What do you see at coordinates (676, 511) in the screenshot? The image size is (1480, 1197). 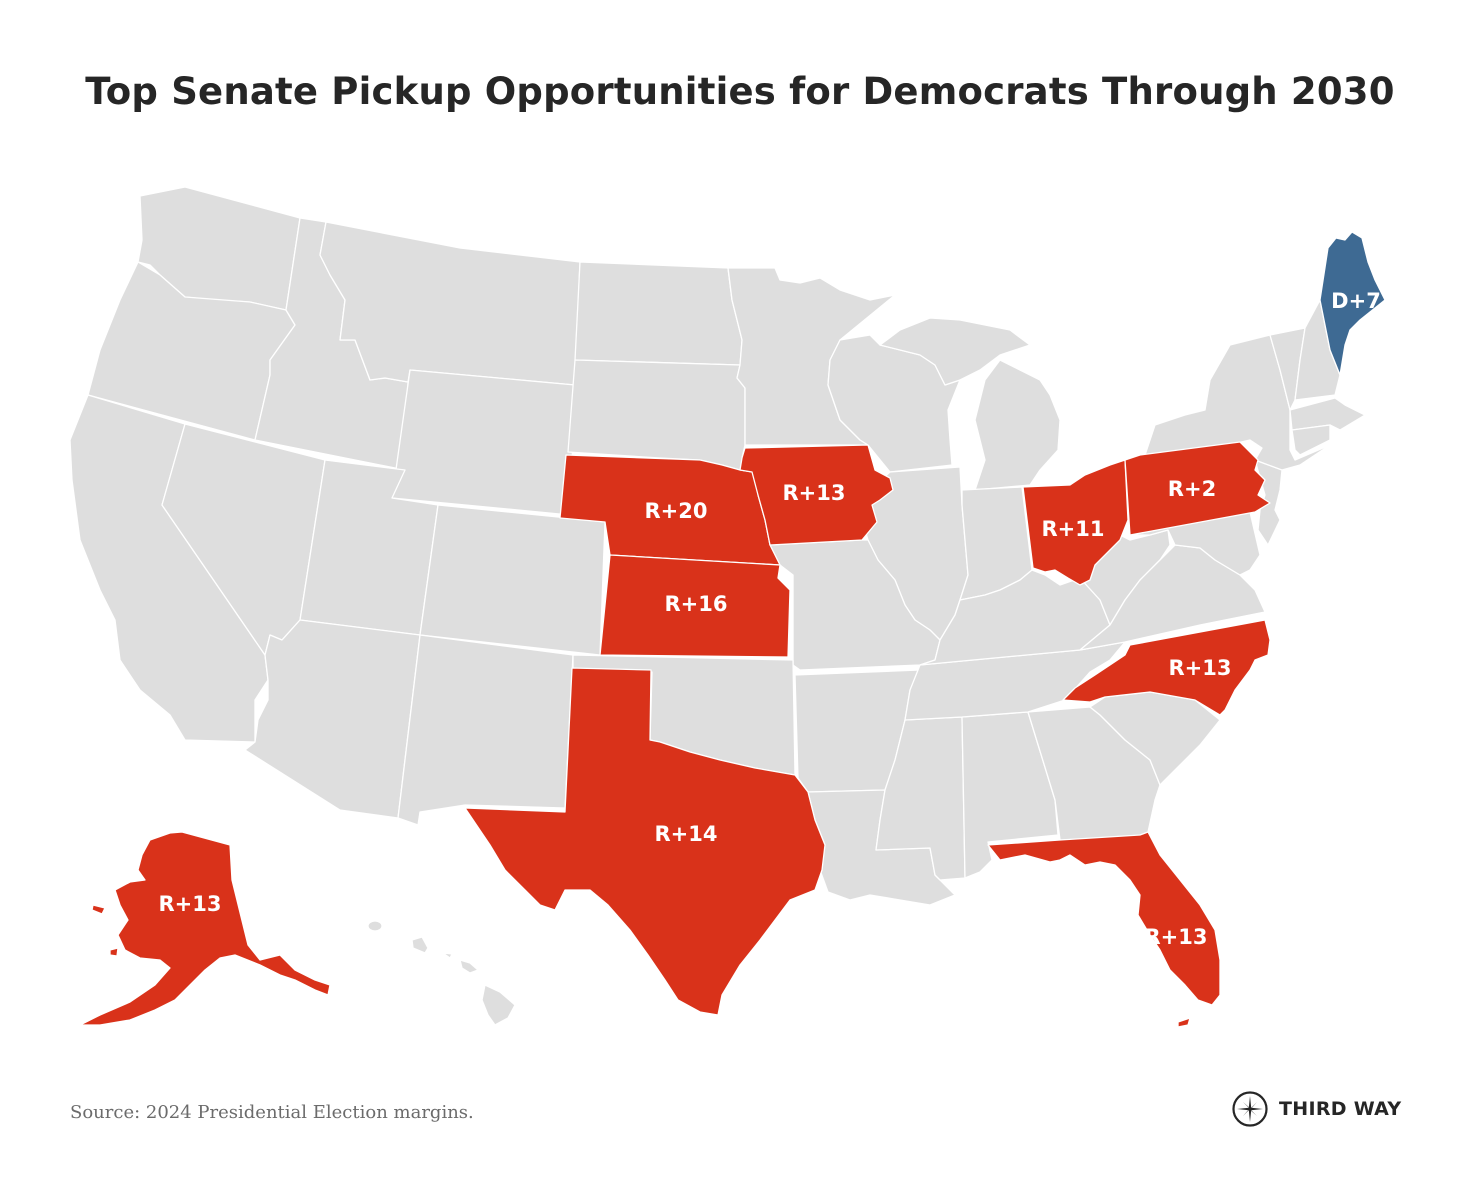 I see `label-nebraska: R+20` at bounding box center [676, 511].